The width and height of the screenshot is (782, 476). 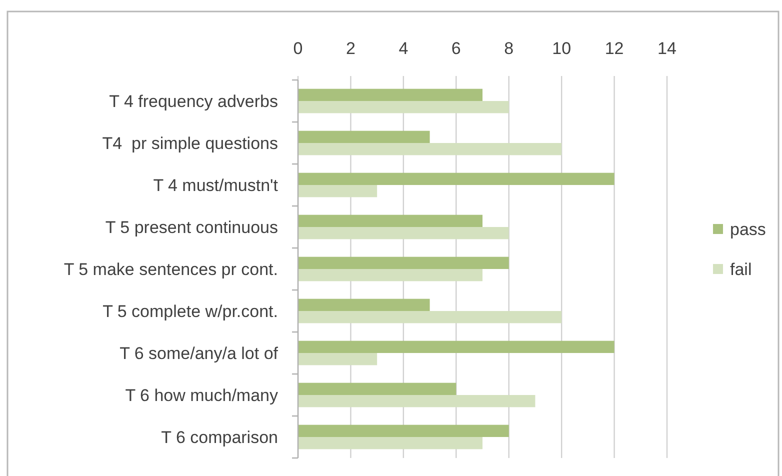 What do you see at coordinates (614, 48) in the screenshot?
I see `x-tick-label: 12` at bounding box center [614, 48].